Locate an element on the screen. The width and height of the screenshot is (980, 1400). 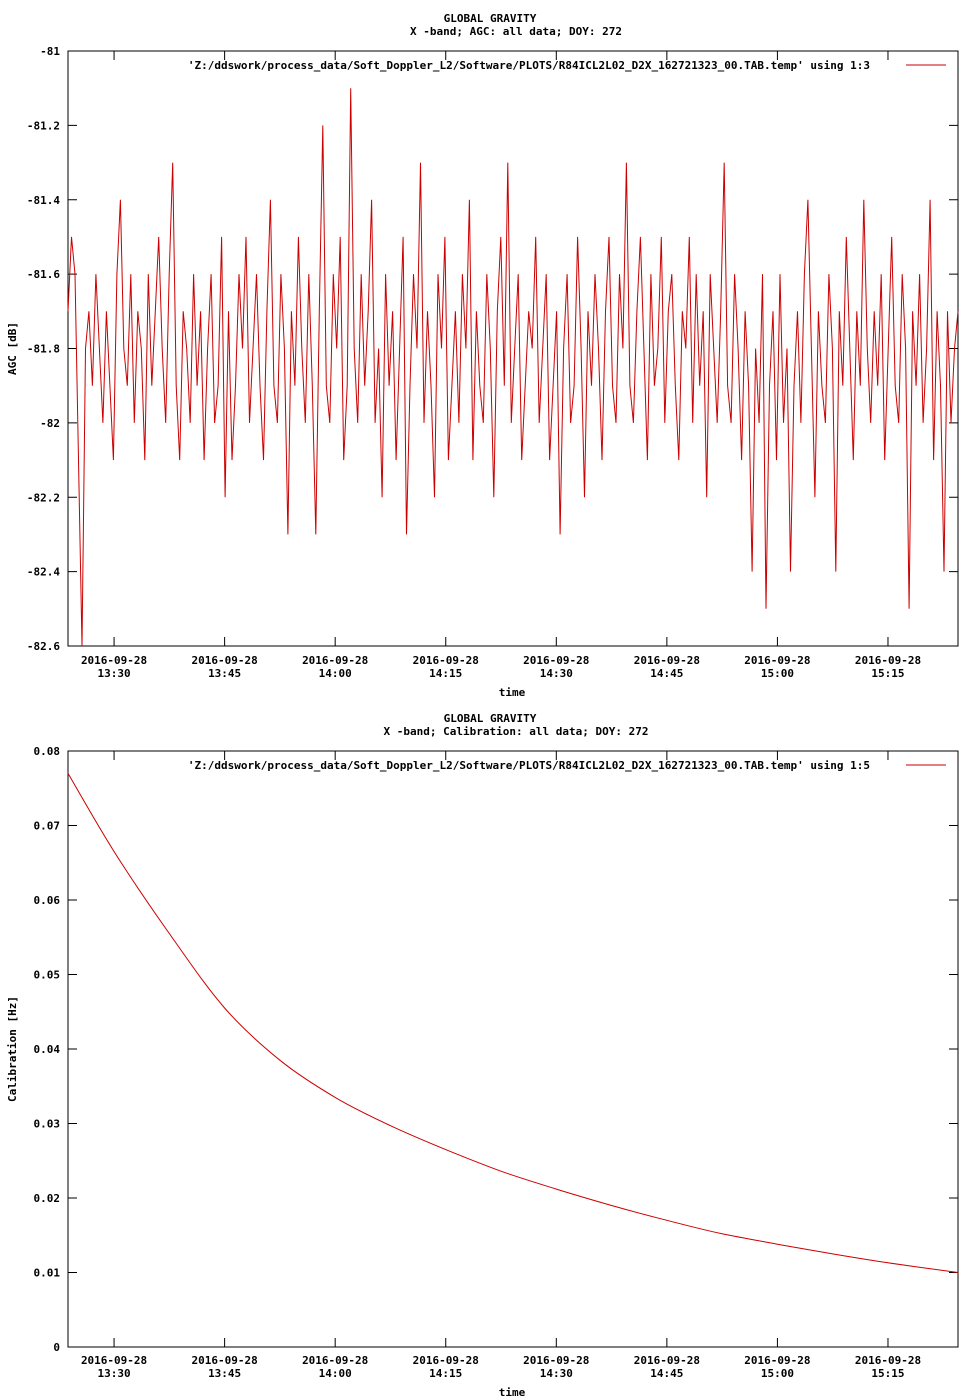
y-tick-label: 0.04 is located at coordinates (47, 1049).